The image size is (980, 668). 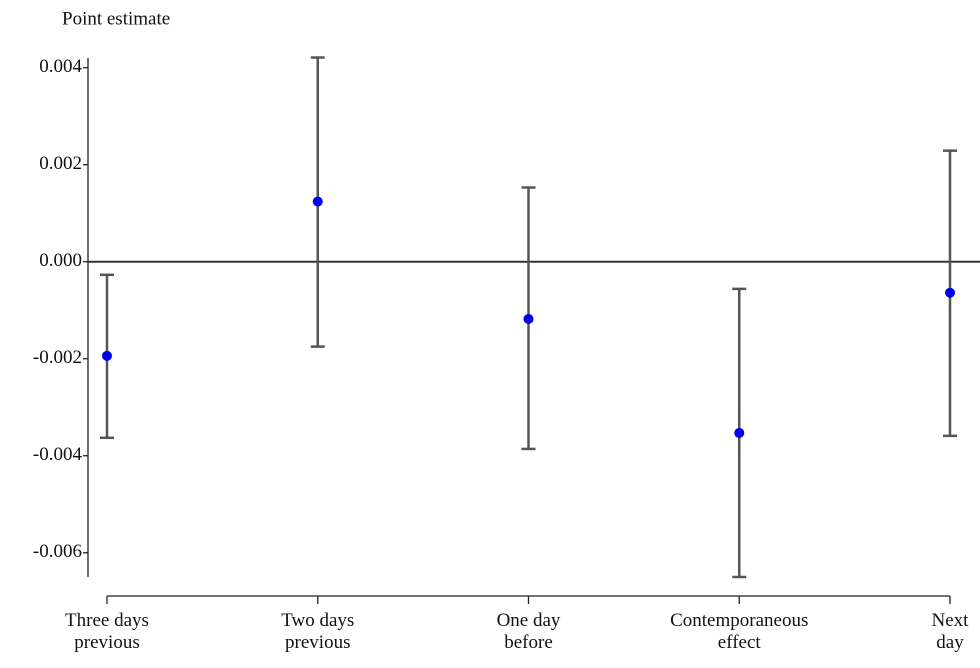 I want to click on y-tick-label: 0.004, so click(x=60, y=66).